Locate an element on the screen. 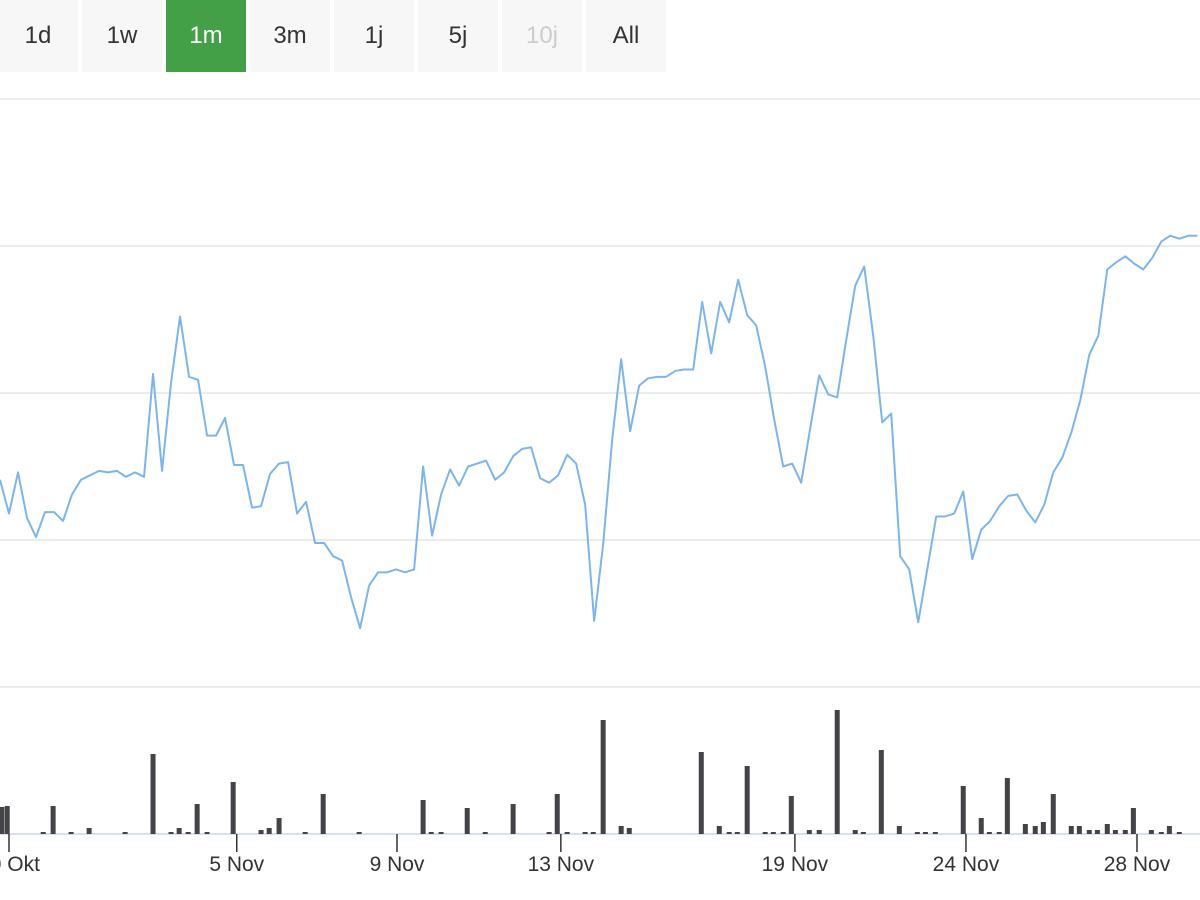 The image size is (1200, 900). range-button: 5j is located at coordinates (458, 36).